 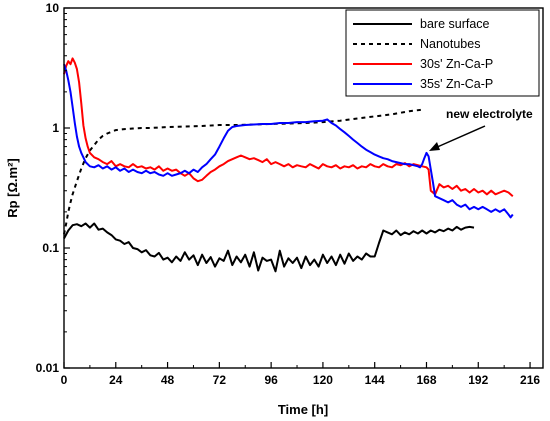 I want to click on x-axis-label: Time [h], so click(x=303, y=409).